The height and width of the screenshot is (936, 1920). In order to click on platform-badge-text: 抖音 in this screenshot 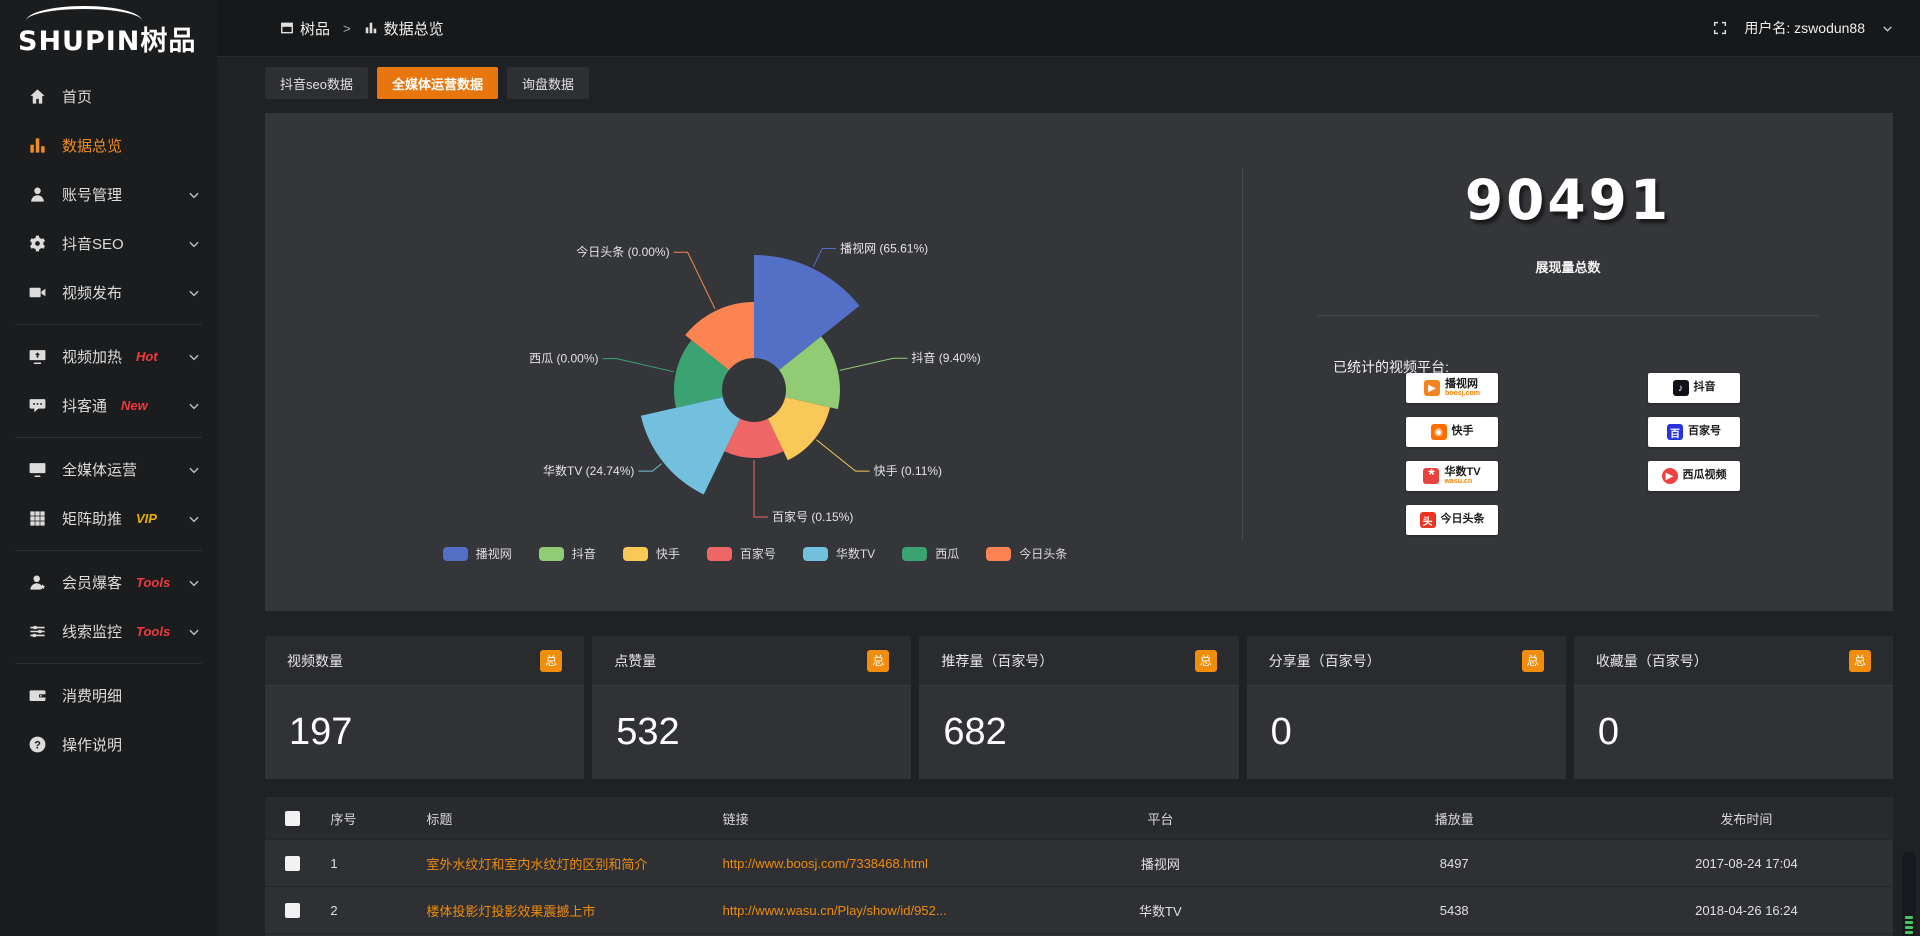, I will do `click(1705, 388)`.